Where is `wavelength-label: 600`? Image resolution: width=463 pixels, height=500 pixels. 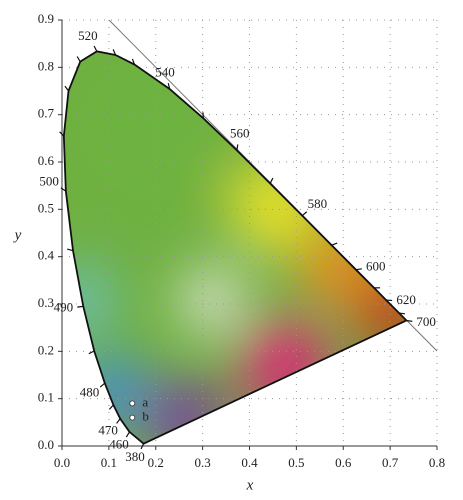 wavelength-label: 600 is located at coordinates (376, 265).